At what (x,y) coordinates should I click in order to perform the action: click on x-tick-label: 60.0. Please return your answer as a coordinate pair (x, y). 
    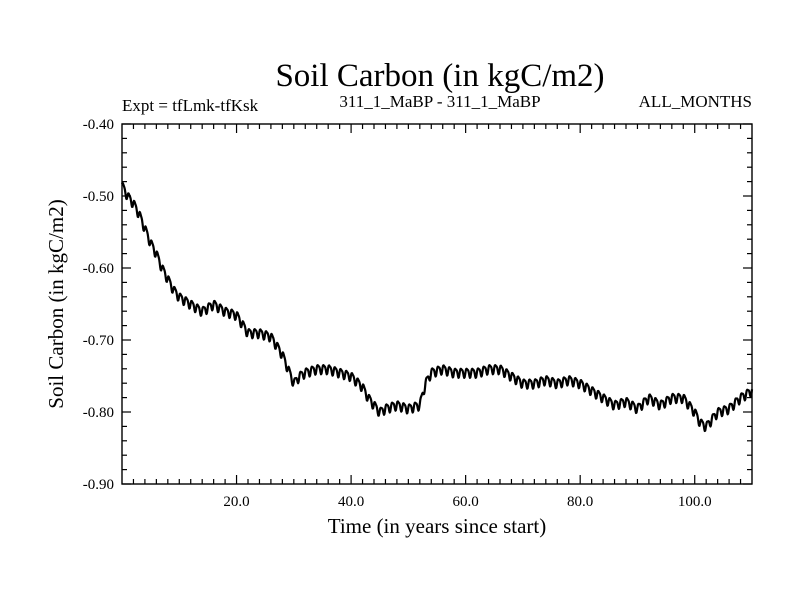
    Looking at the image, I should click on (466, 502).